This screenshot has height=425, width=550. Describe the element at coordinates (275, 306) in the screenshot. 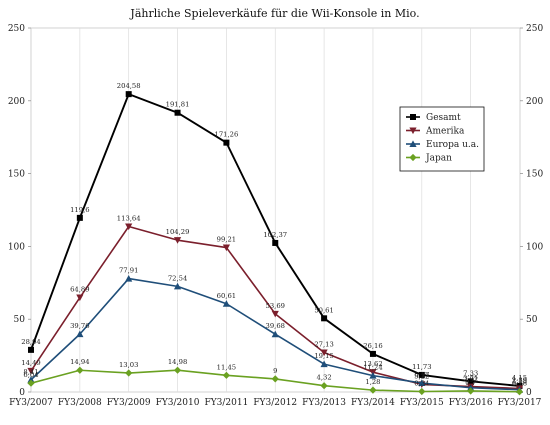

I see `data-label: 53,69` at that location.